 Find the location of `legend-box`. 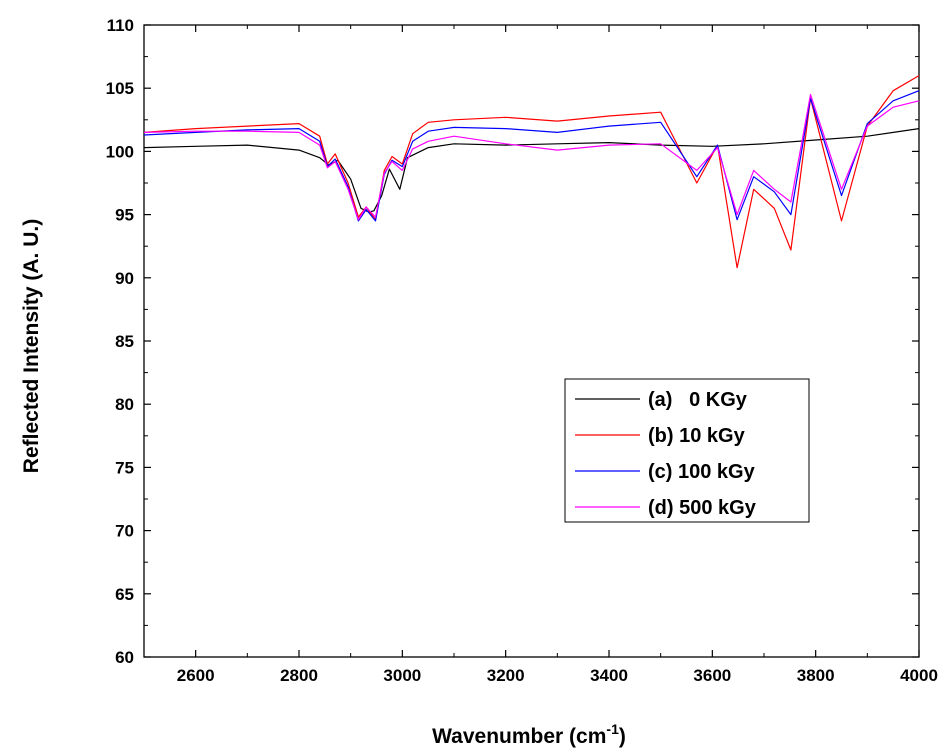

legend-box is located at coordinates (687, 450).